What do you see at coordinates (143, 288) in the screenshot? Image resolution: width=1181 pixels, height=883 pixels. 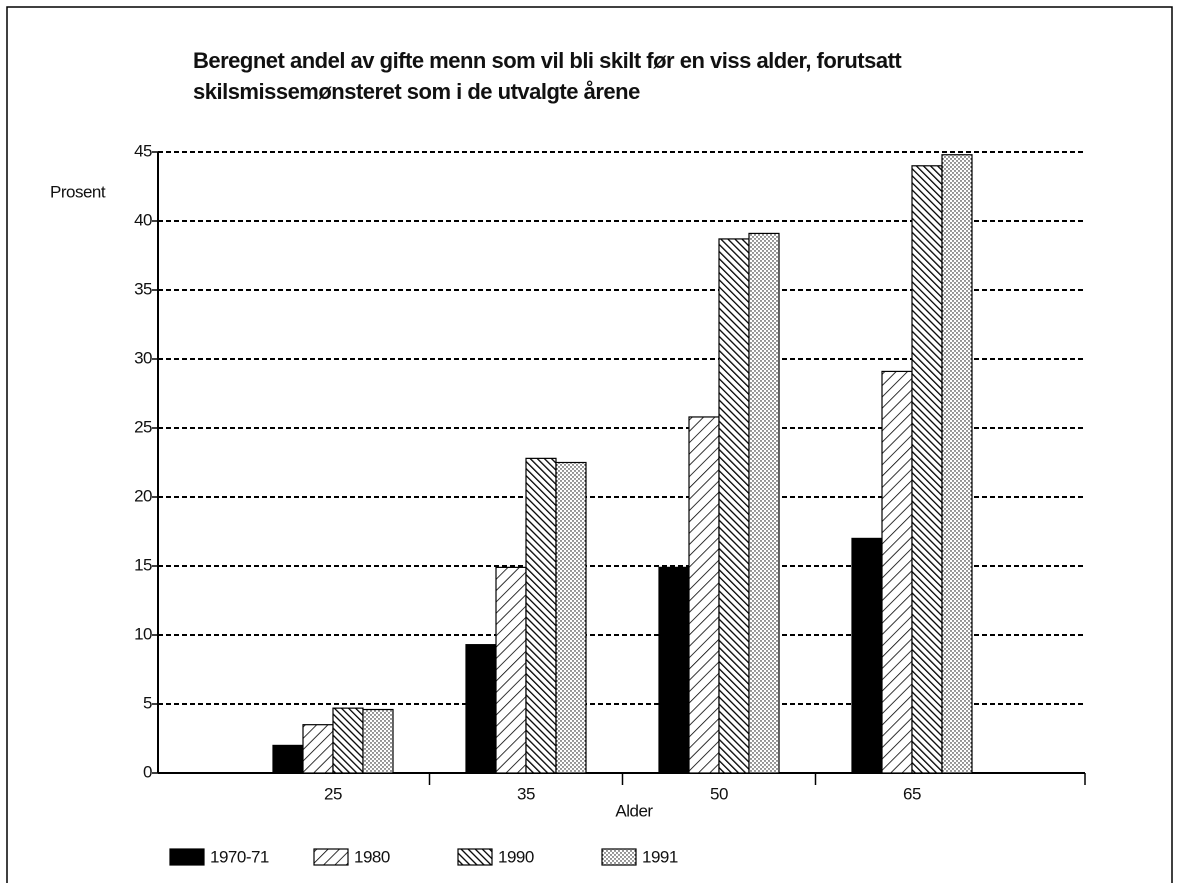 I see `y-tick-label: 35` at bounding box center [143, 288].